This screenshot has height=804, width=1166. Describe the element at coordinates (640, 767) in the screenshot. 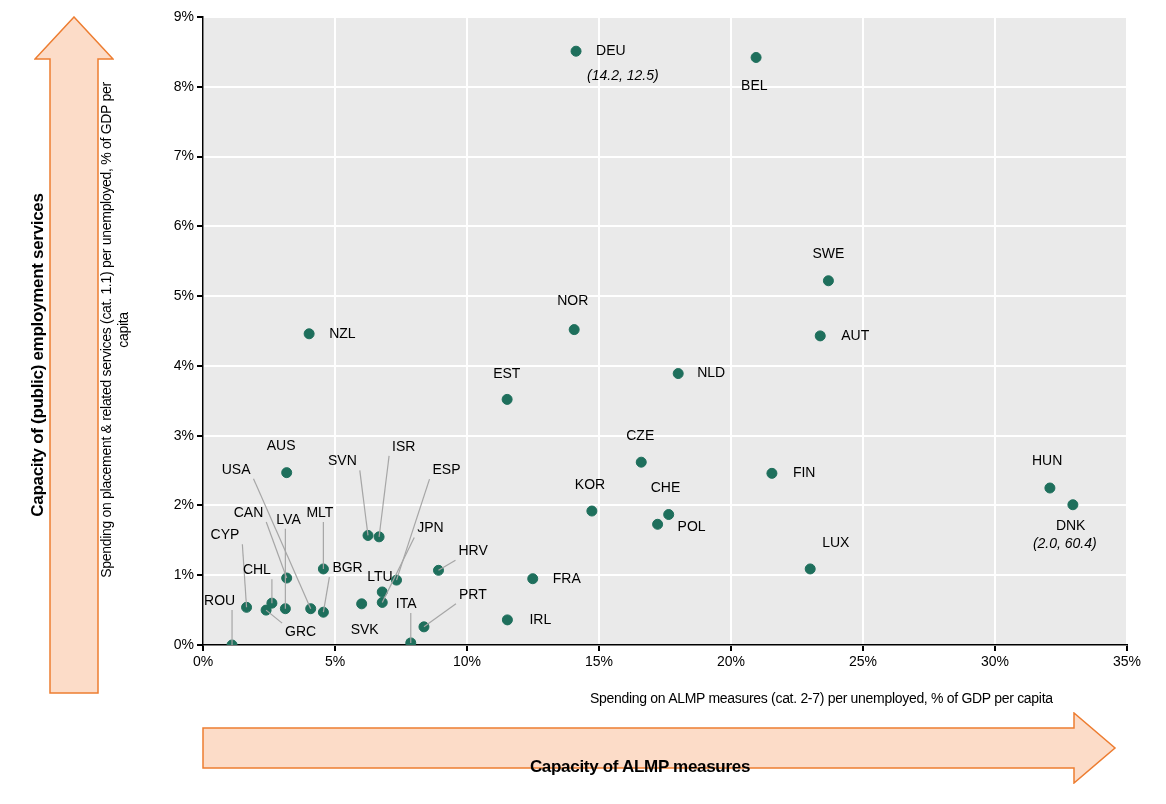

I see `text: Capacity of ALMP measures` at that location.